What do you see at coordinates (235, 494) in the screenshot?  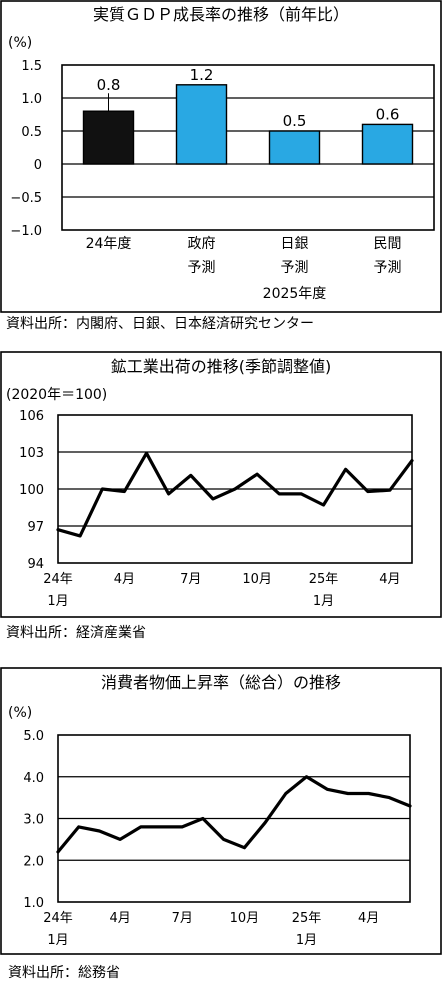 I see `ip-series-line` at bounding box center [235, 494].